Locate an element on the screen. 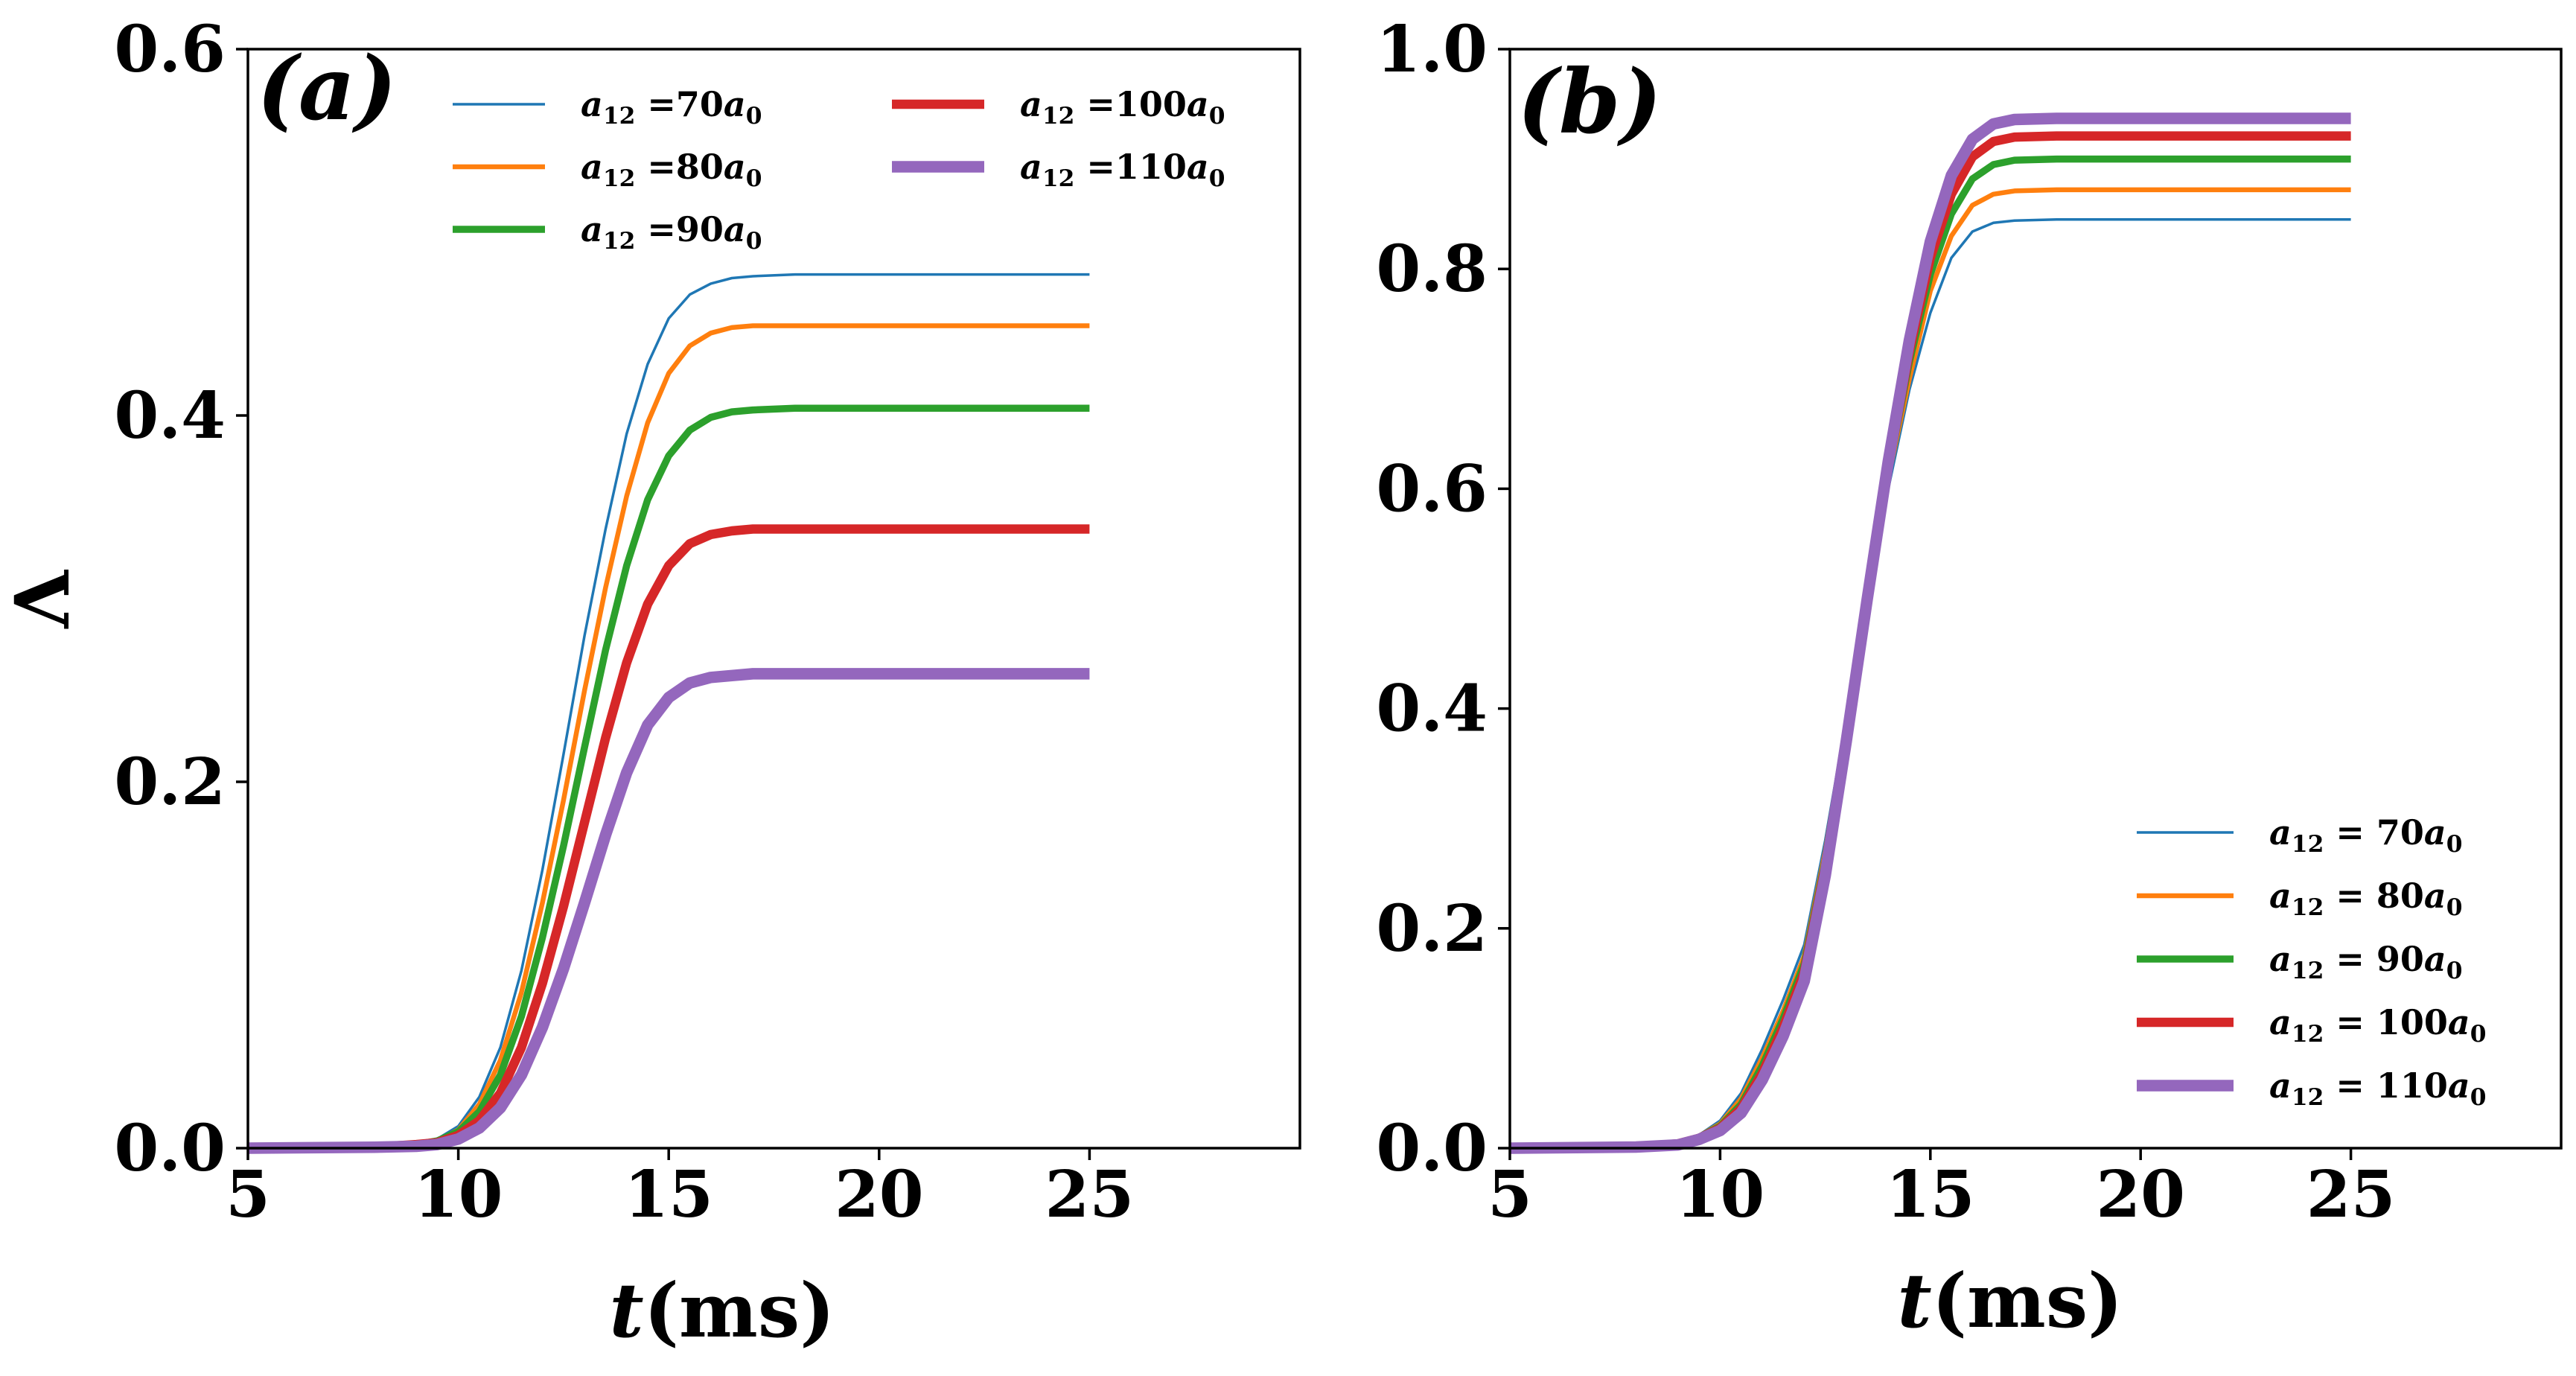 Image resolution: width=2576 pixels, height=1376 pixels. legend-label-1: a12 =70a0 is located at coordinates (671, 107).